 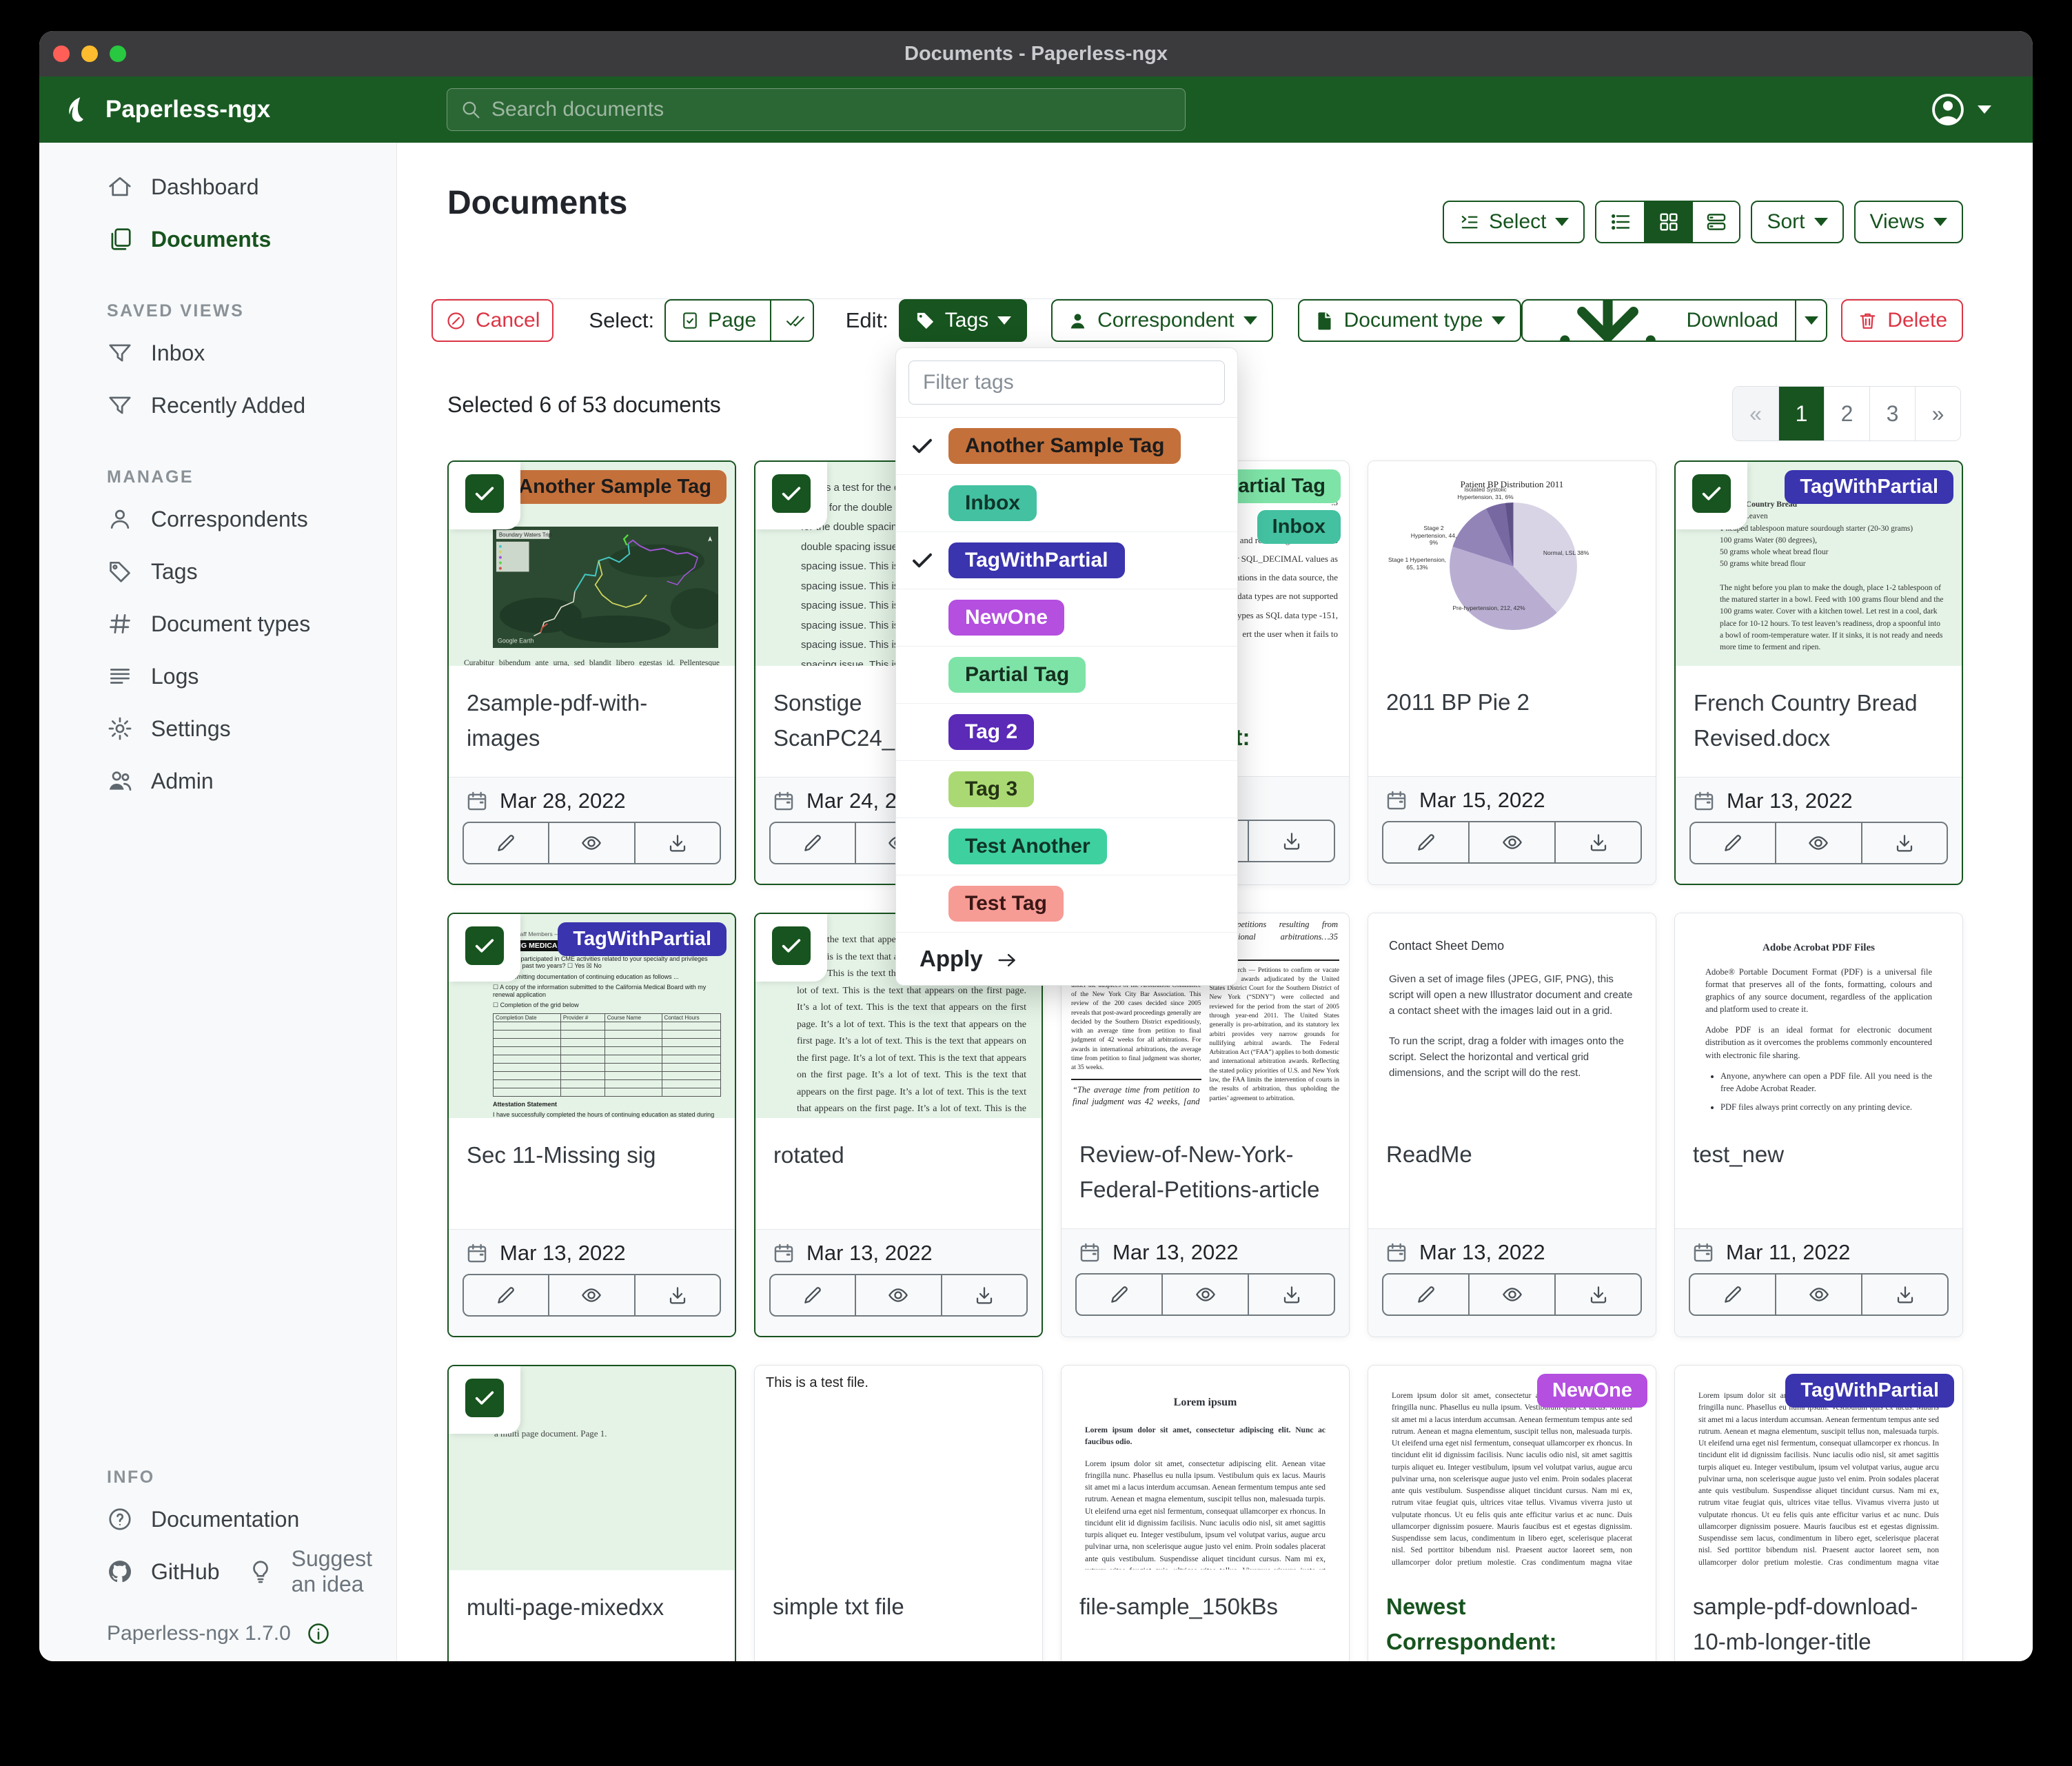 I want to click on pagination-page-2: 2, so click(x=1846, y=413).